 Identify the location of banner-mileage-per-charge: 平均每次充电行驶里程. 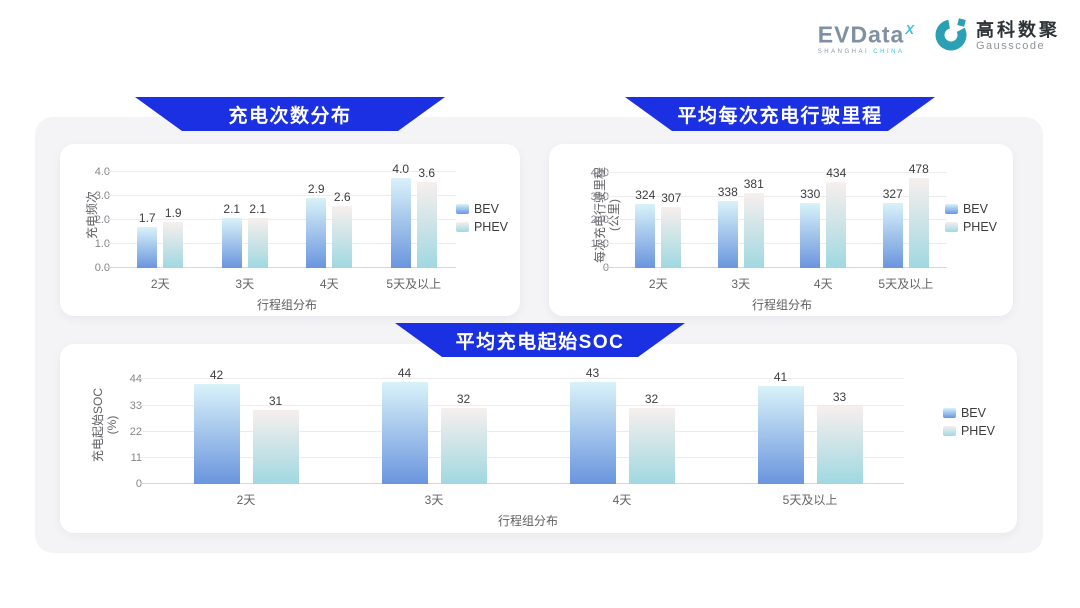
(780, 114).